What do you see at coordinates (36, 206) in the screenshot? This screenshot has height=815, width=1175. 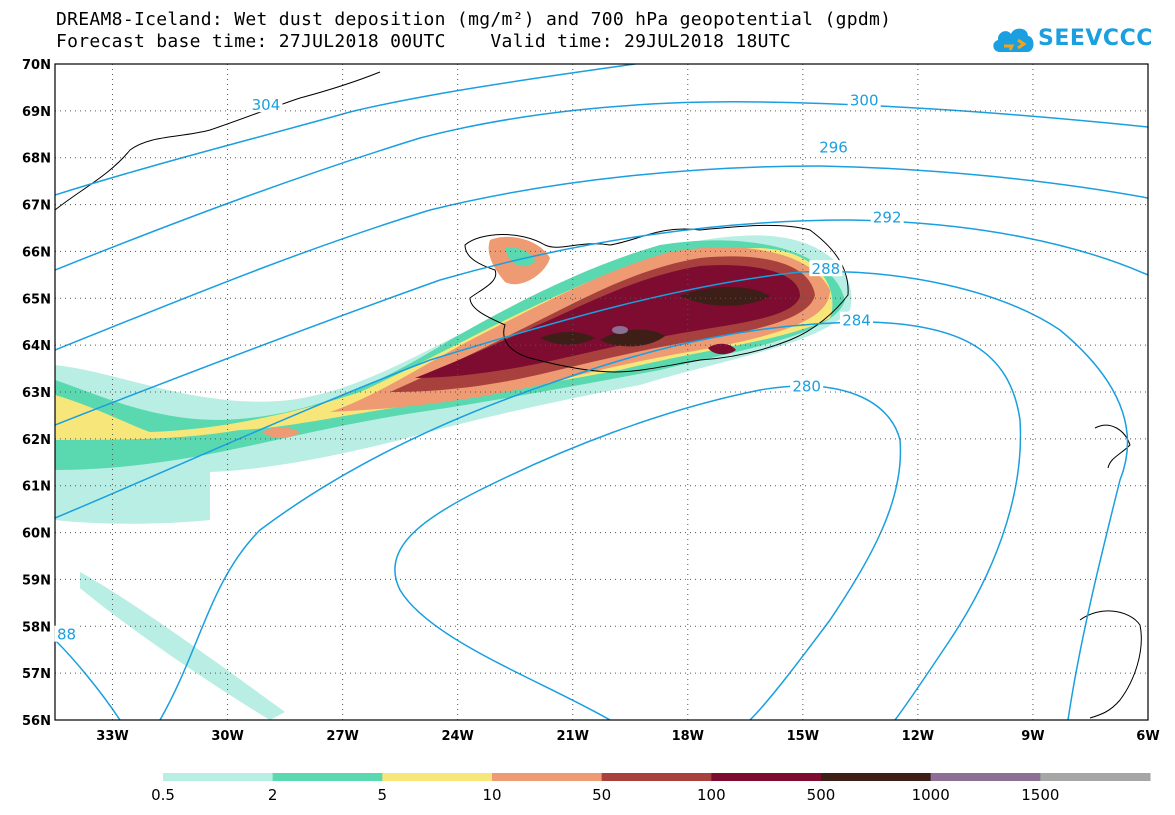 I see `lat-label: 67N` at bounding box center [36, 206].